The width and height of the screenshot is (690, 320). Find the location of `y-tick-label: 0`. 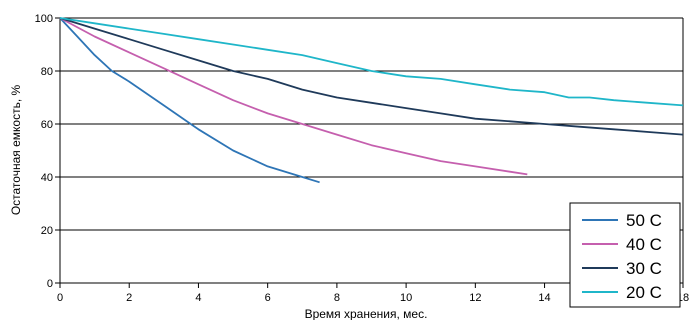

y-tick-label: 0 is located at coordinates (50, 284).